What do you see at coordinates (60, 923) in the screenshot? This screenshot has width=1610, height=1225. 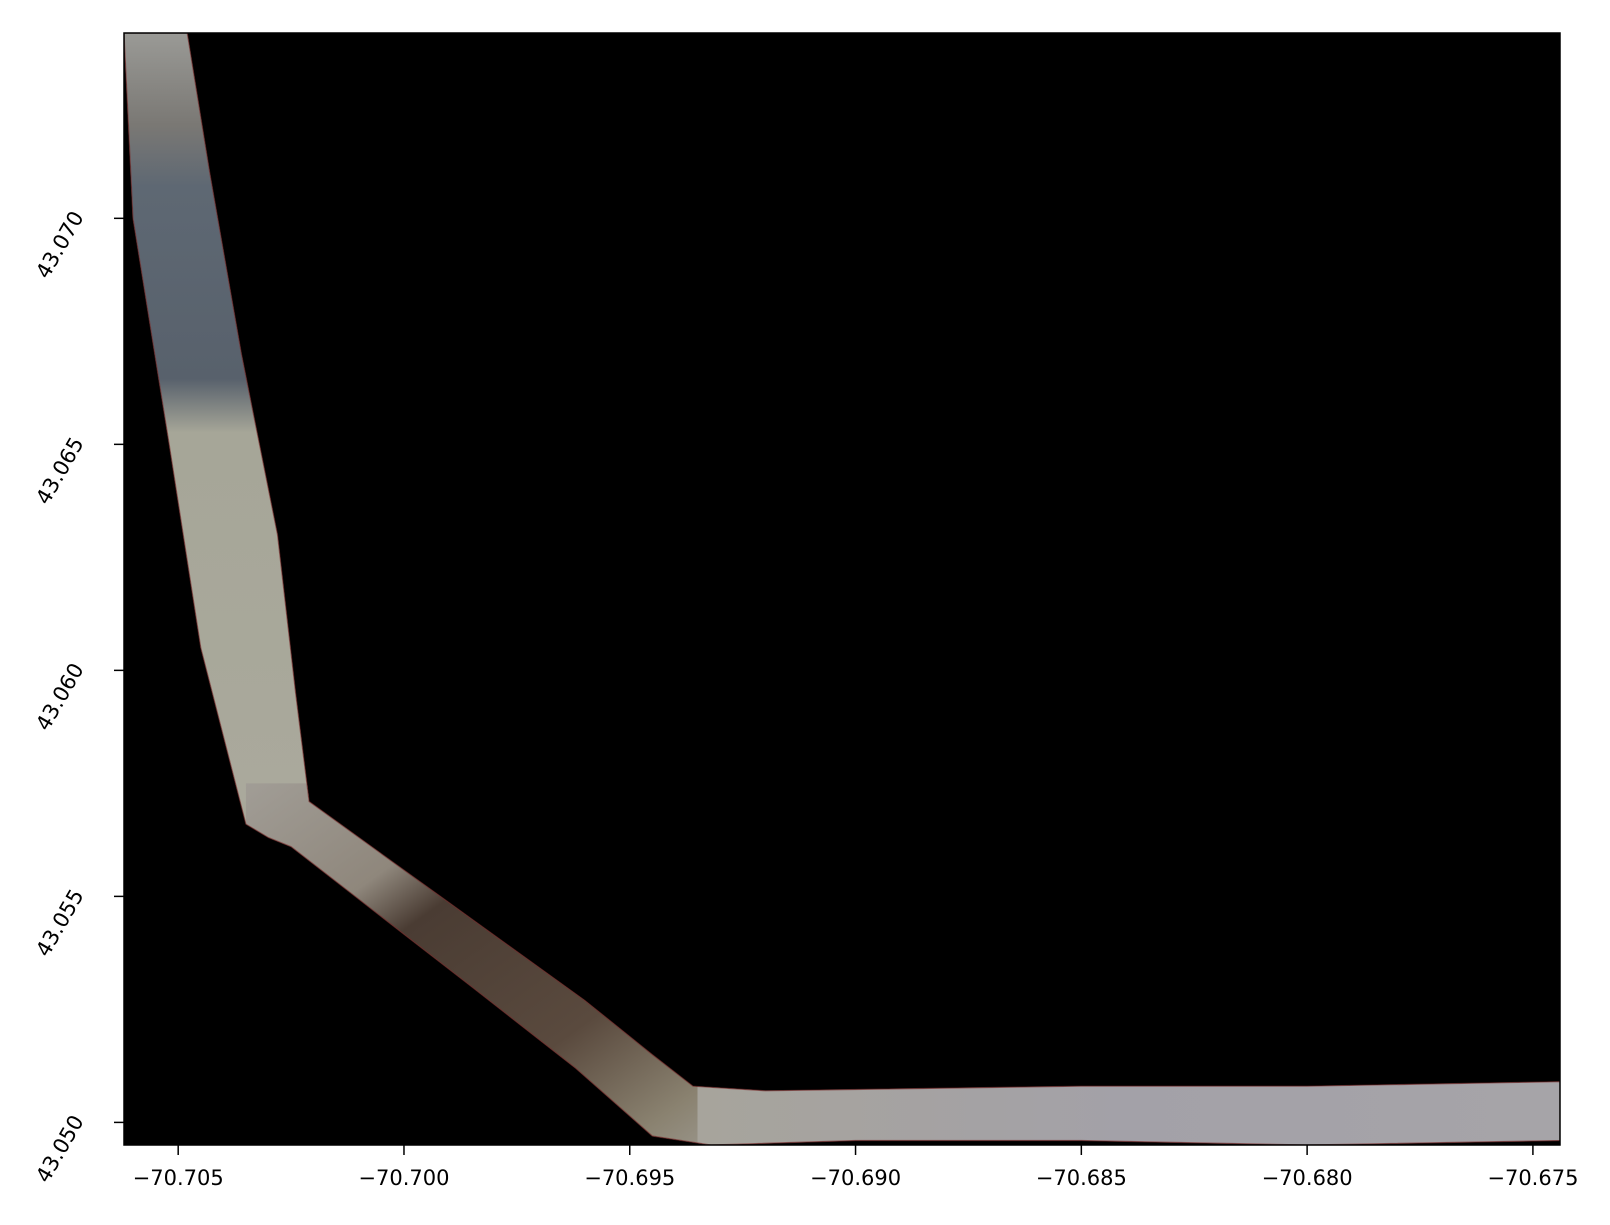 I see `y-tick-label: 43.055` at bounding box center [60, 923].